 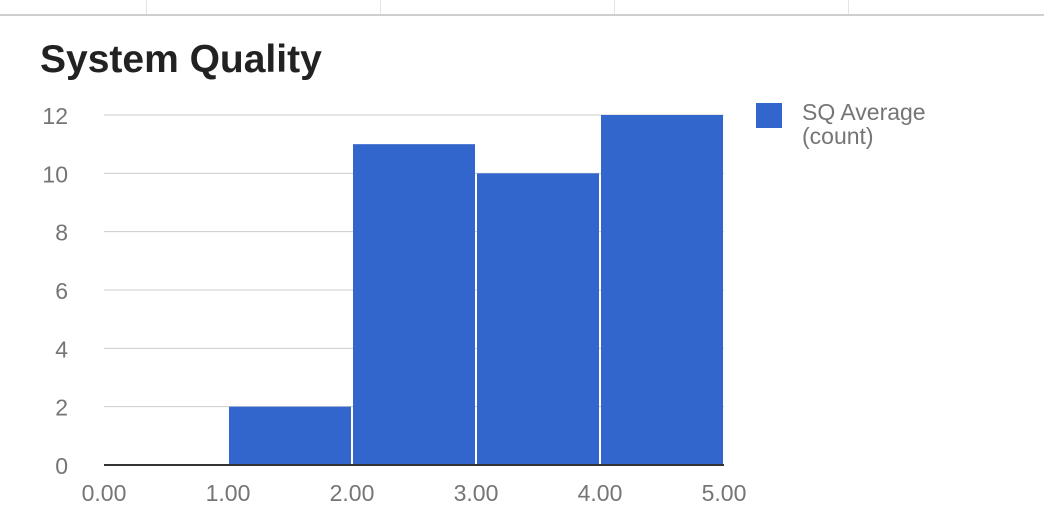 What do you see at coordinates (864, 124) in the screenshot?
I see `legend-label: SQ Average (count)` at bounding box center [864, 124].